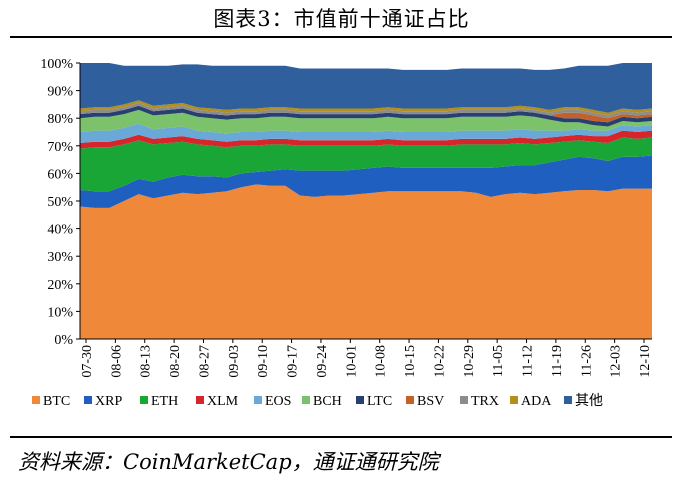  I want to click on x-tick-label: 08-20, so click(175, 361).